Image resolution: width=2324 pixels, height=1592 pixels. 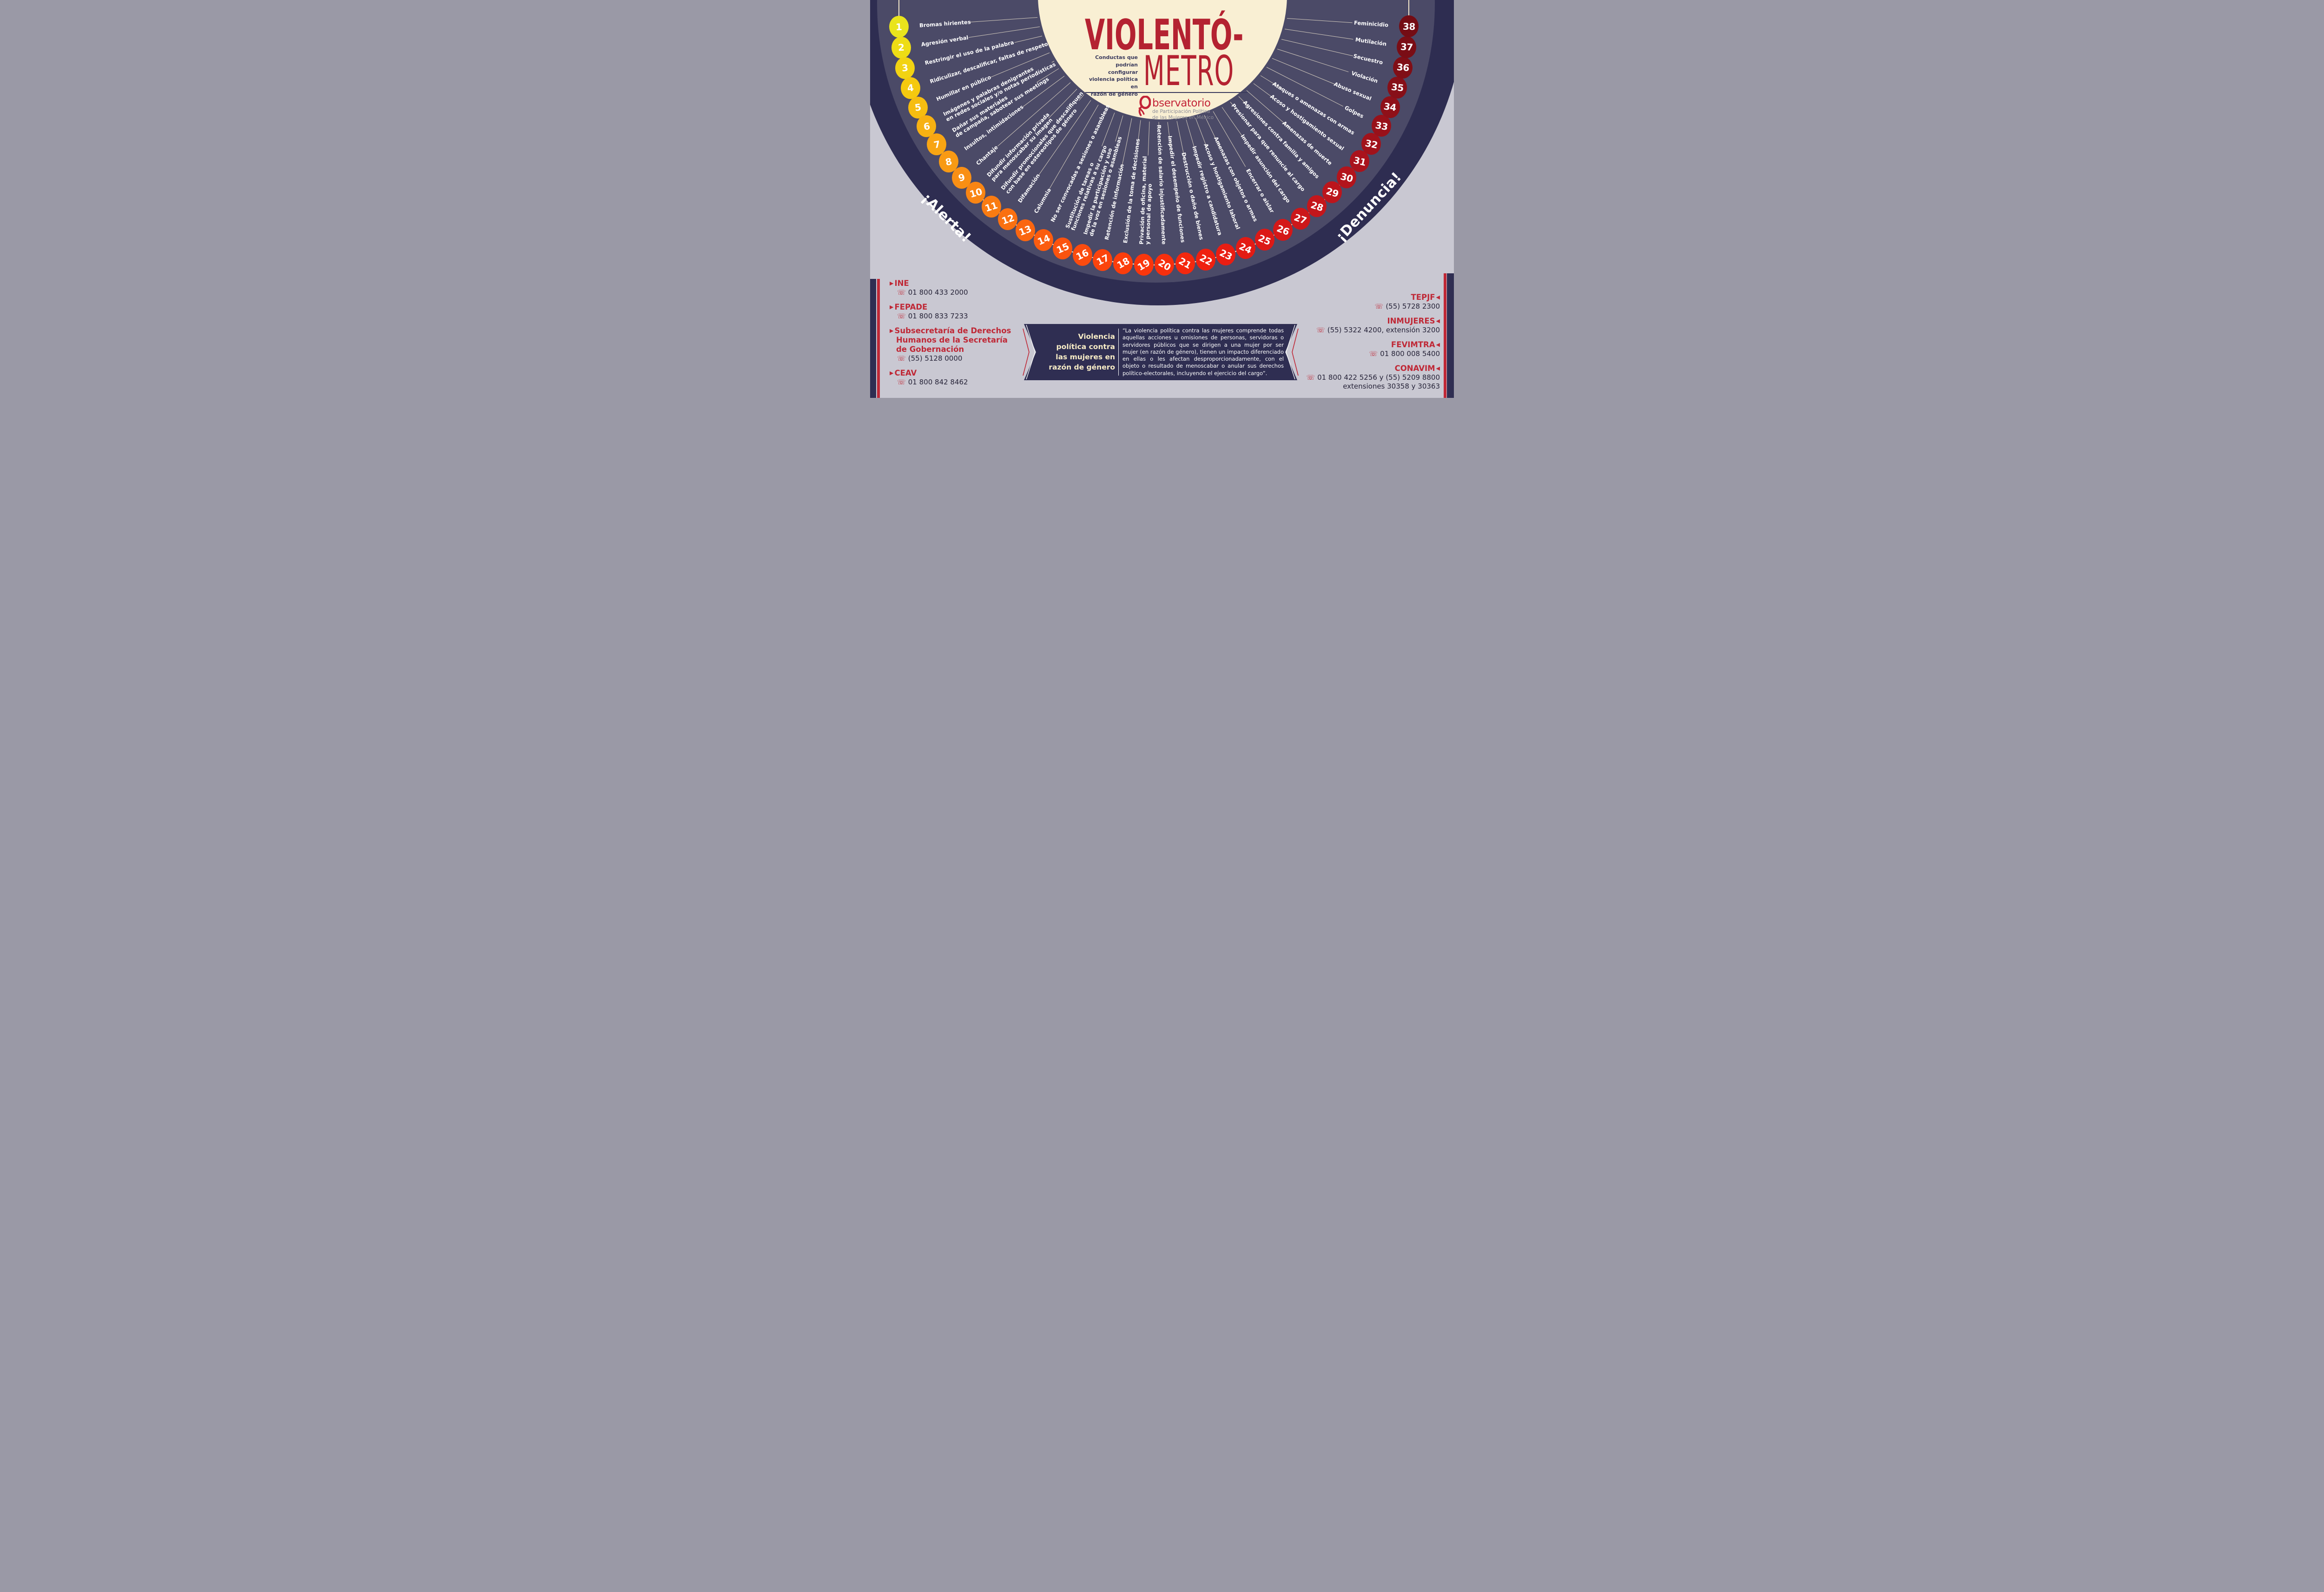 I want to click on scale-bead-2: 2, so click(x=901, y=47).